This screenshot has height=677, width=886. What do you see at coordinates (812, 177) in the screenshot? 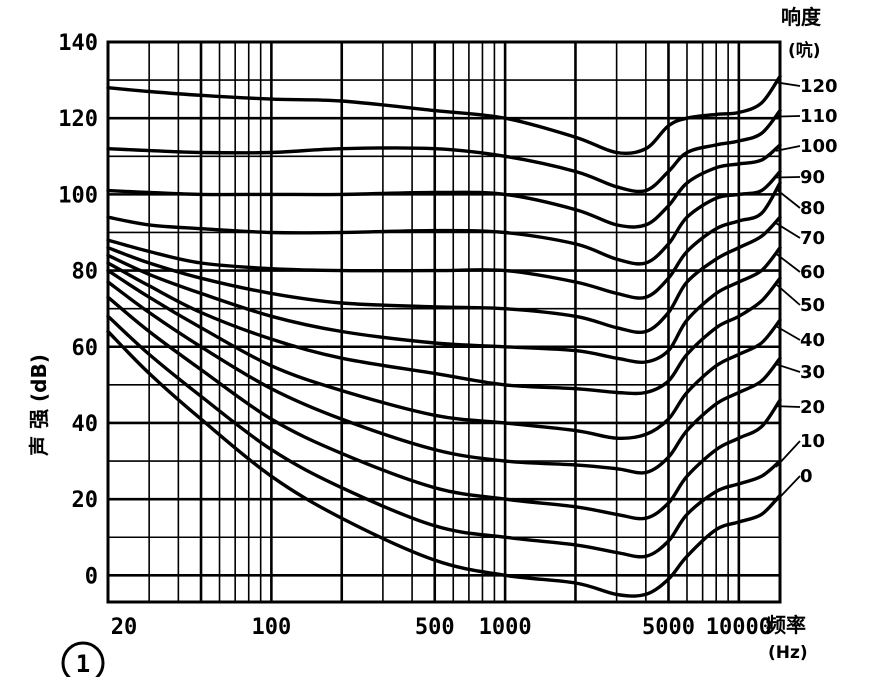
I see `curve-label-90: 90` at bounding box center [812, 177].